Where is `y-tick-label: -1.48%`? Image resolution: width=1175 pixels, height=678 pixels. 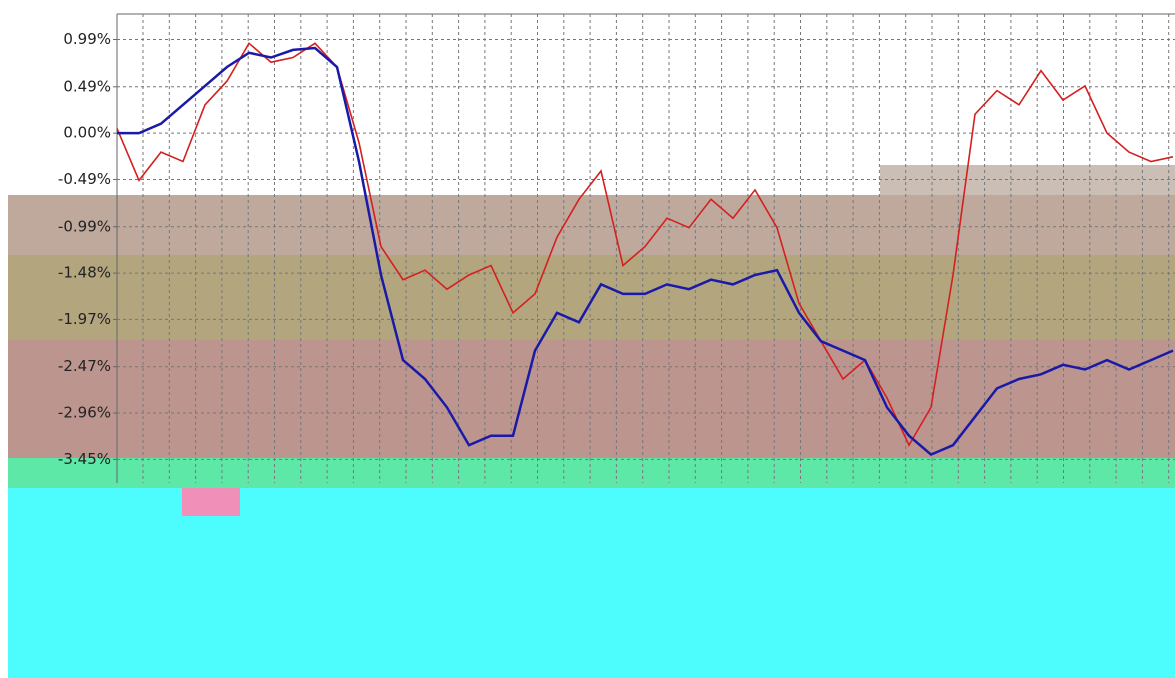
y-tick-label: -1.48% is located at coordinates (84, 273).